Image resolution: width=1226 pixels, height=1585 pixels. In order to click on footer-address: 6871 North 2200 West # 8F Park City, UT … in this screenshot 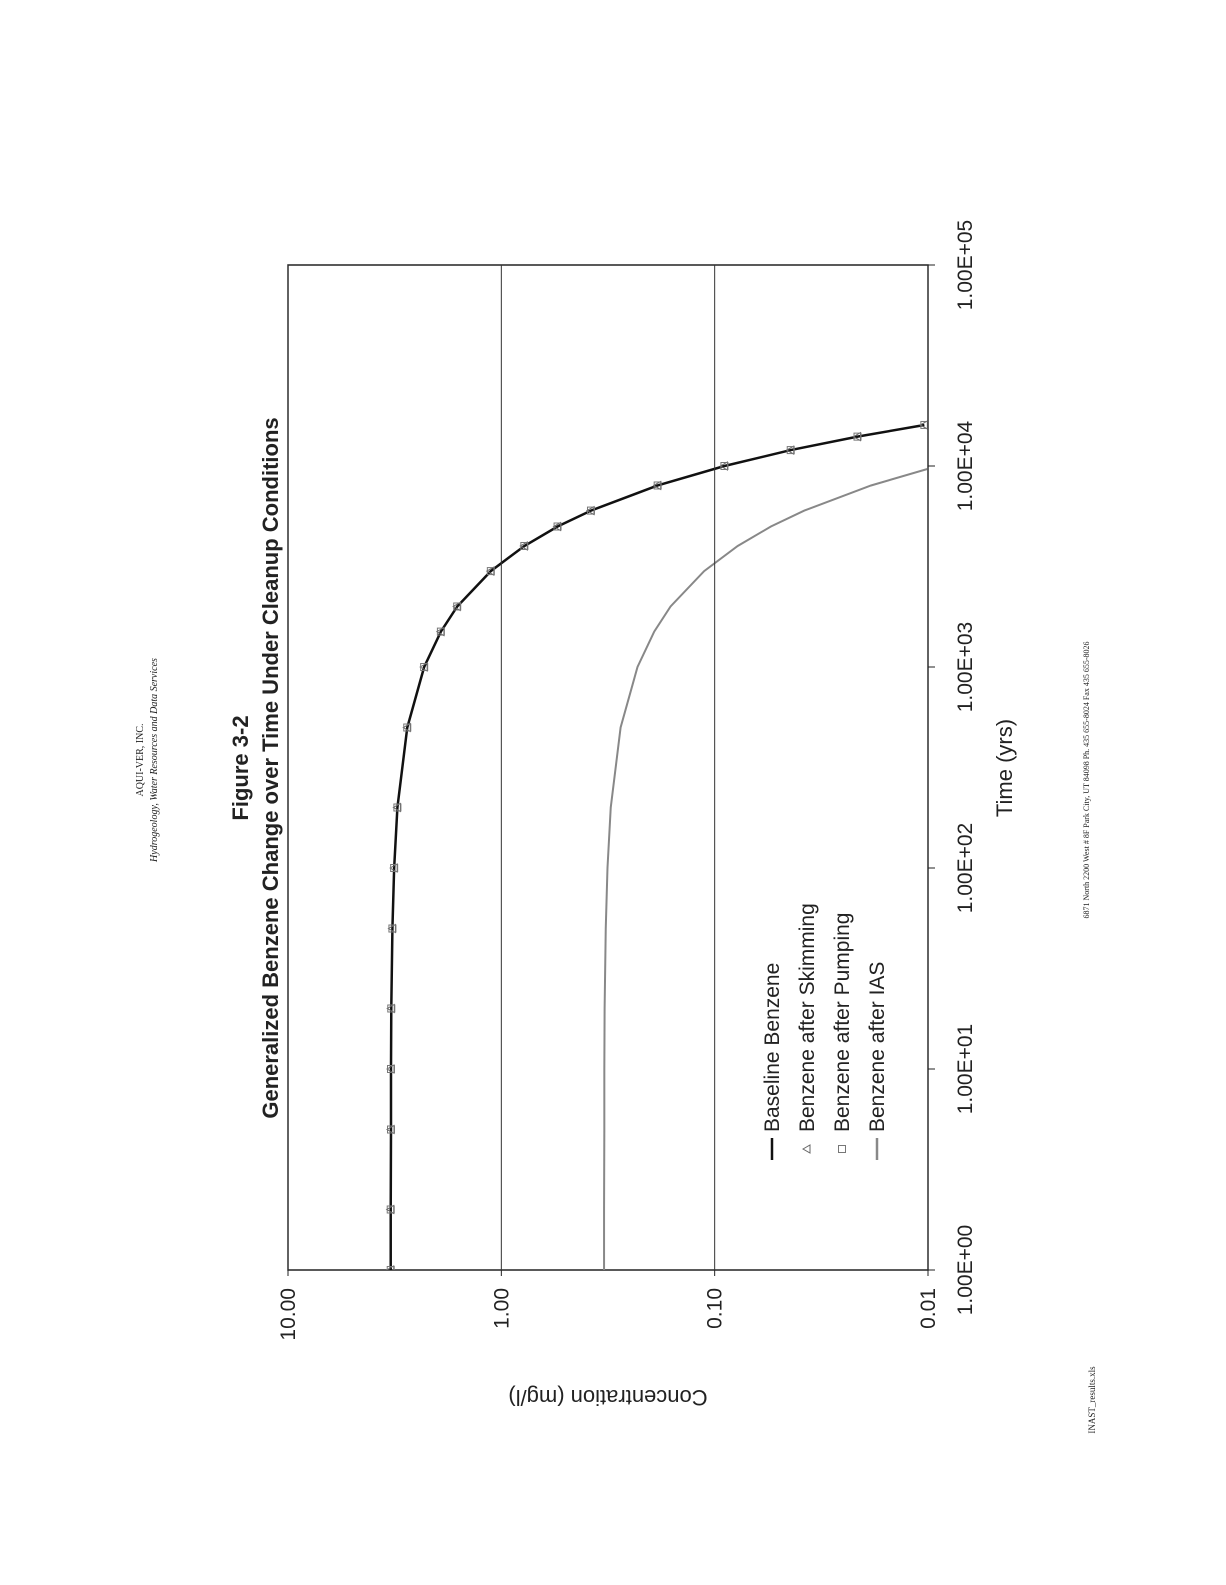, I will do `click(1086, 780)`.